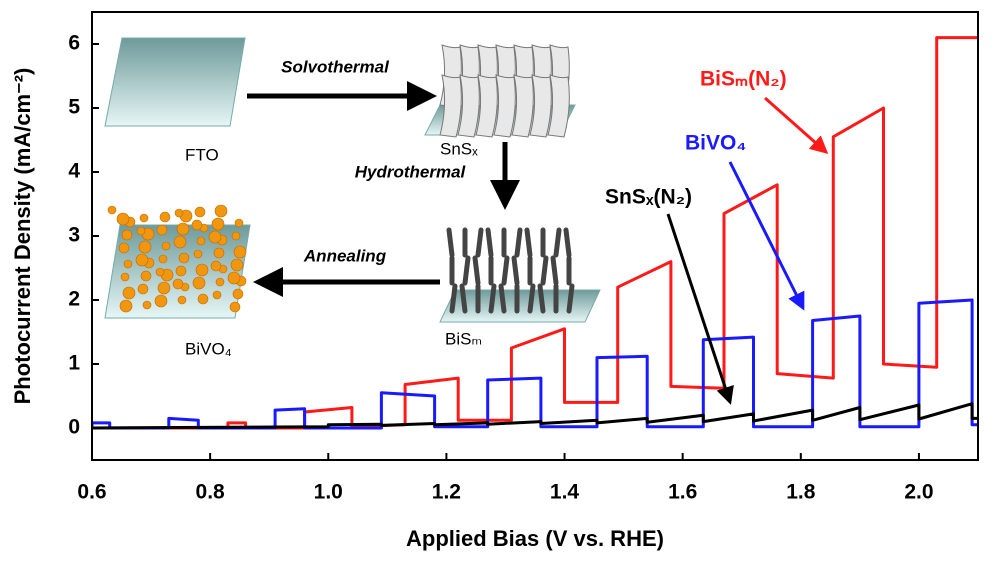 This screenshot has width=1000, height=562. What do you see at coordinates (91, 492) in the screenshot?
I see `x-tick-label: 0.6` at bounding box center [91, 492].